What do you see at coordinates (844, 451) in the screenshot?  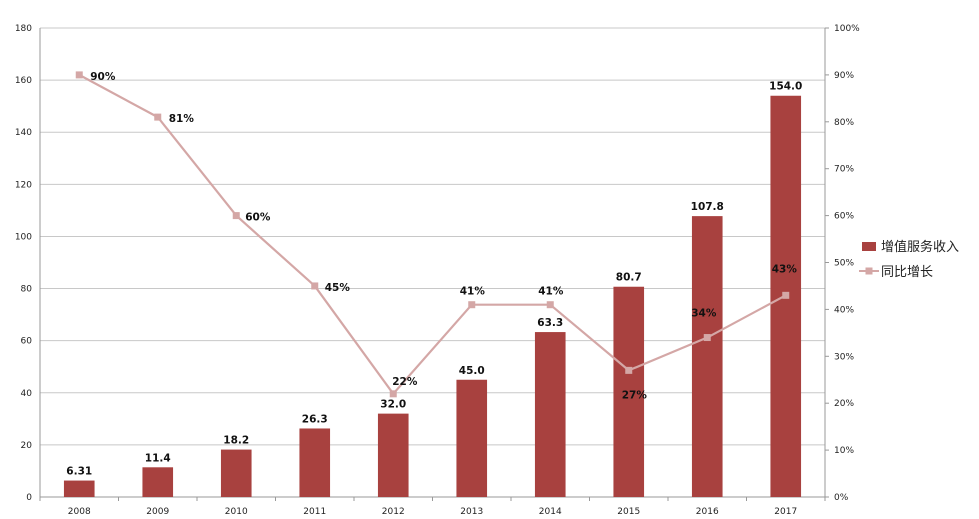 I see `y-right-tick-label: 10%` at bounding box center [844, 451].